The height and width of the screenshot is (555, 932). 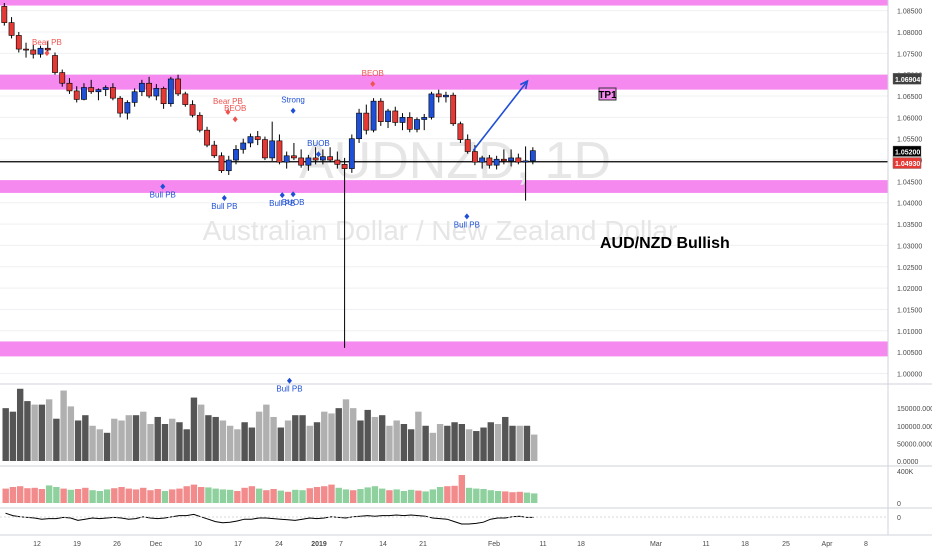 What do you see at coordinates (293, 100) in the screenshot?
I see `annotation-label: Strong` at bounding box center [293, 100].